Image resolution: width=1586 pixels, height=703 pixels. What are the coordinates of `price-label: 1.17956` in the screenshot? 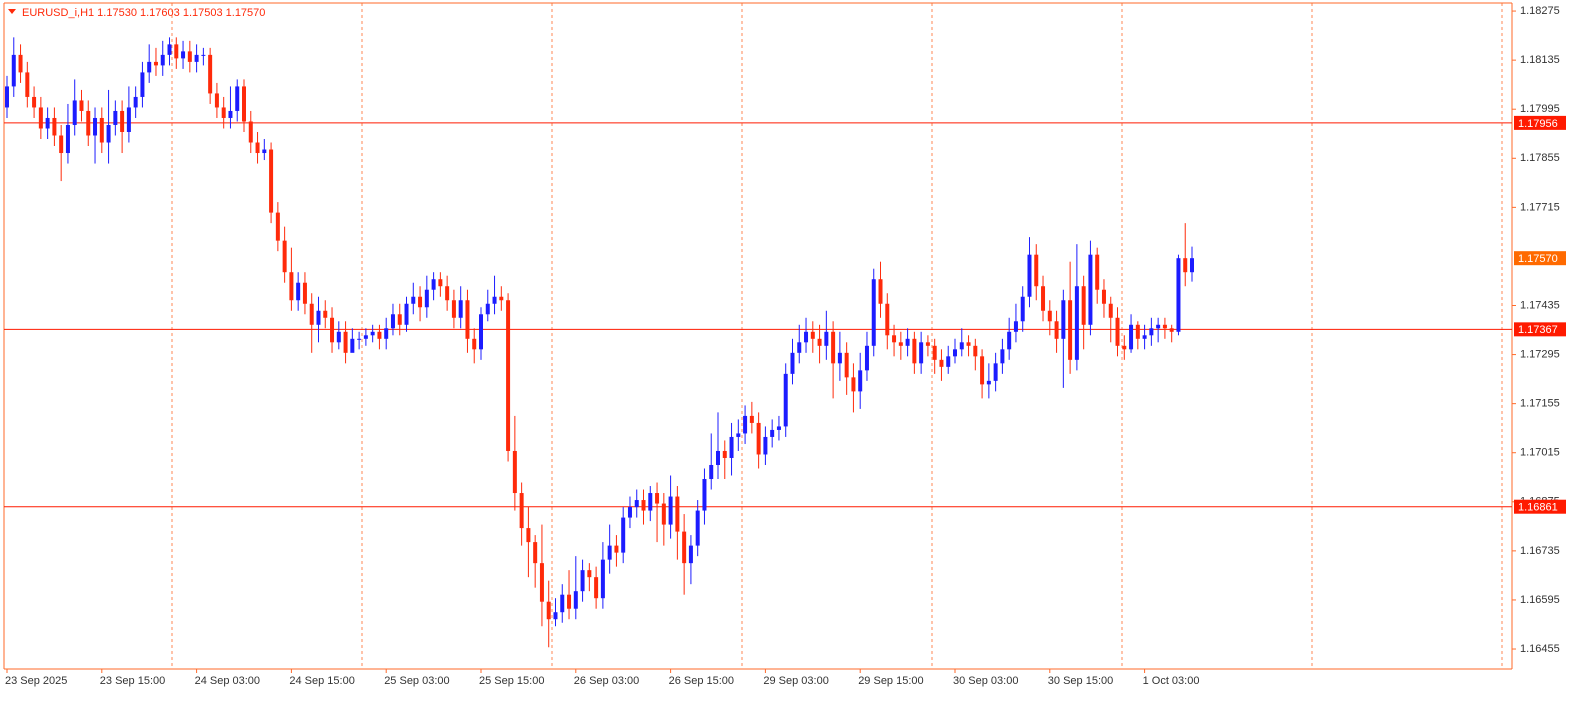 It's located at (1538, 124).